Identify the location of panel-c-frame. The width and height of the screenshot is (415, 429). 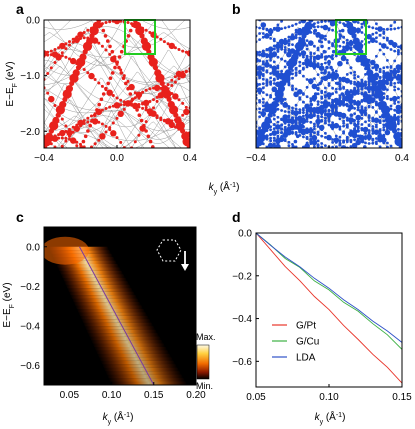
(120, 306).